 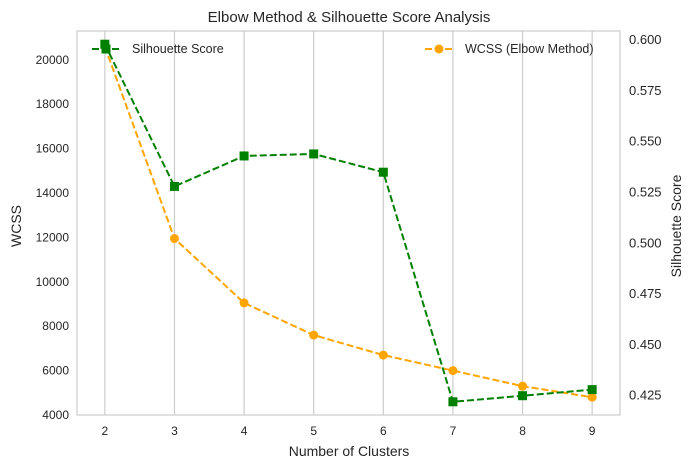 What do you see at coordinates (529, 49) in the screenshot?
I see `legend-wcss-label: WCSS (Elbow Method)` at bounding box center [529, 49].